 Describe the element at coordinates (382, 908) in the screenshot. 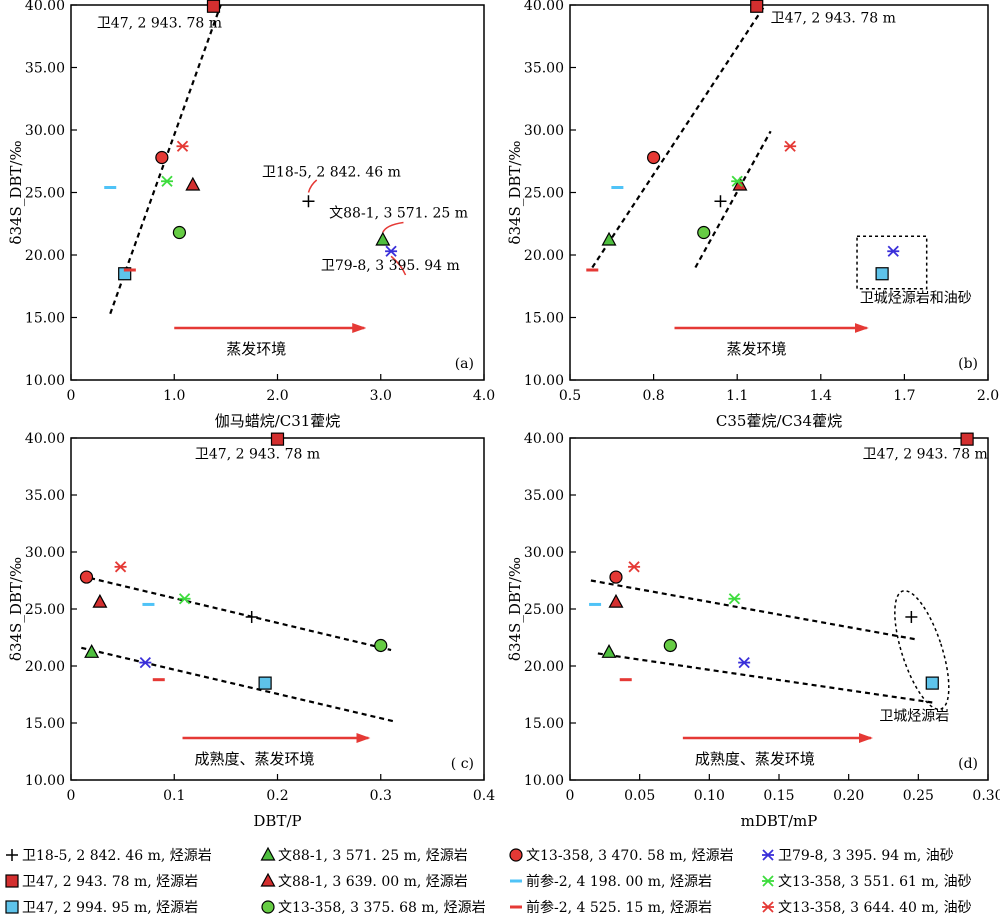

I see `legend-label: 文13-358, 3 375. 68 m, 烃源岩` at that location.